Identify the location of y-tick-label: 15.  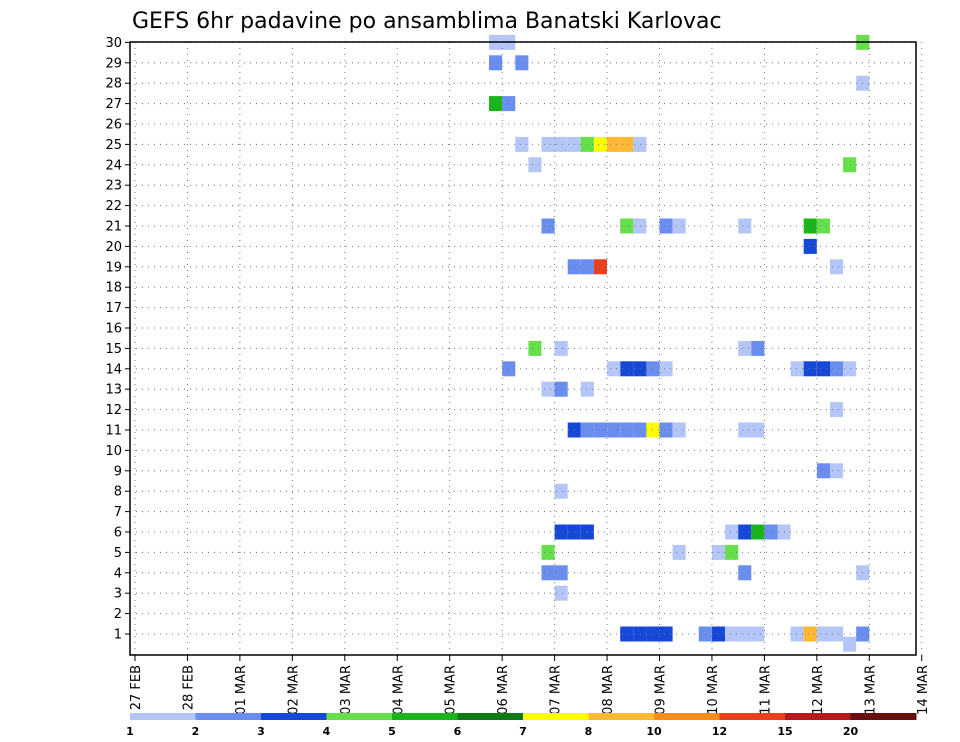
(113, 349).